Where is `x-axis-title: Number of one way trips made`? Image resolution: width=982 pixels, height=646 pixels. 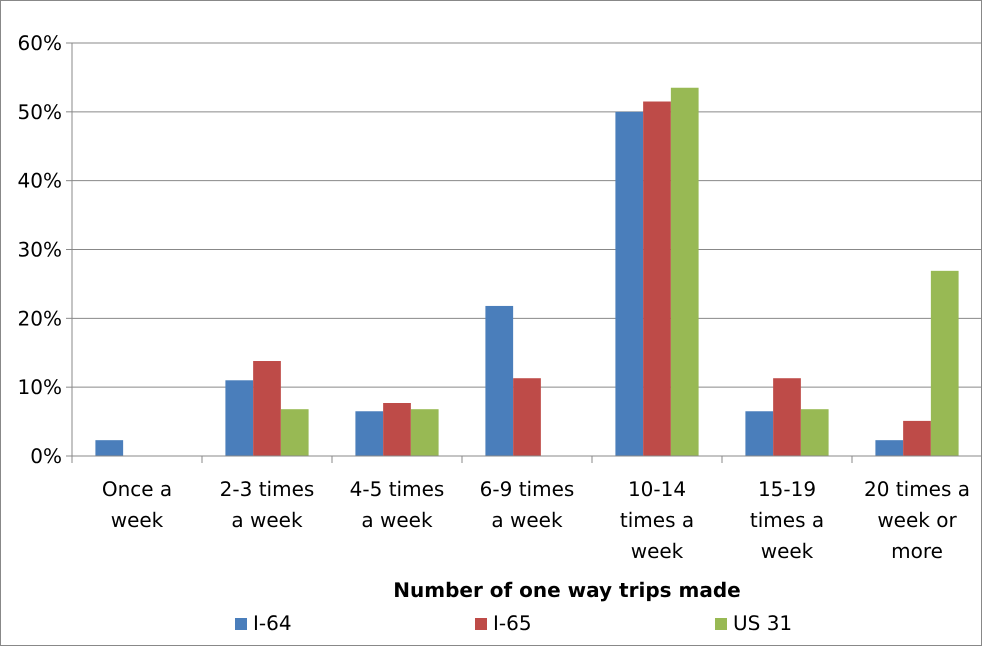
x-axis-title: Number of one way trips made is located at coordinates (567, 590).